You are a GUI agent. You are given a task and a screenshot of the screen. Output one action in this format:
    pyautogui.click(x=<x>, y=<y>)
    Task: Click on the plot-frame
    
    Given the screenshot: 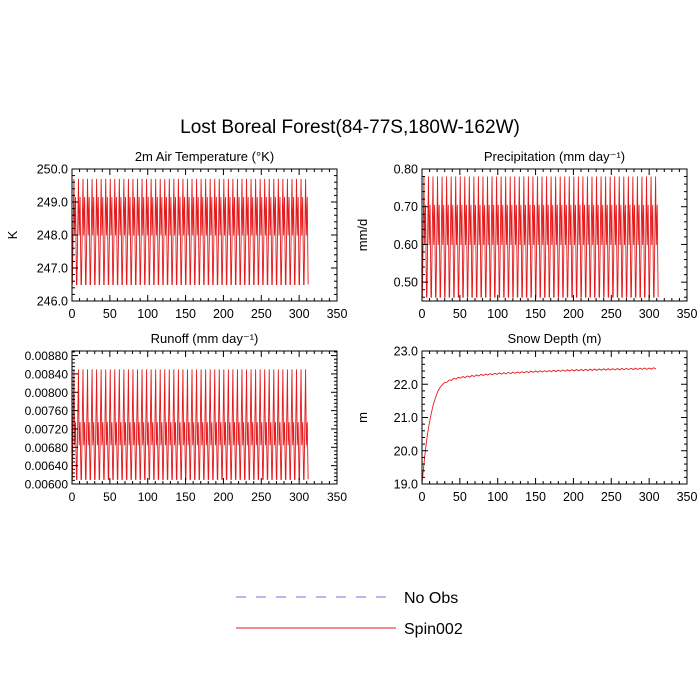 What is the action you would take?
    pyautogui.click(x=554, y=235)
    